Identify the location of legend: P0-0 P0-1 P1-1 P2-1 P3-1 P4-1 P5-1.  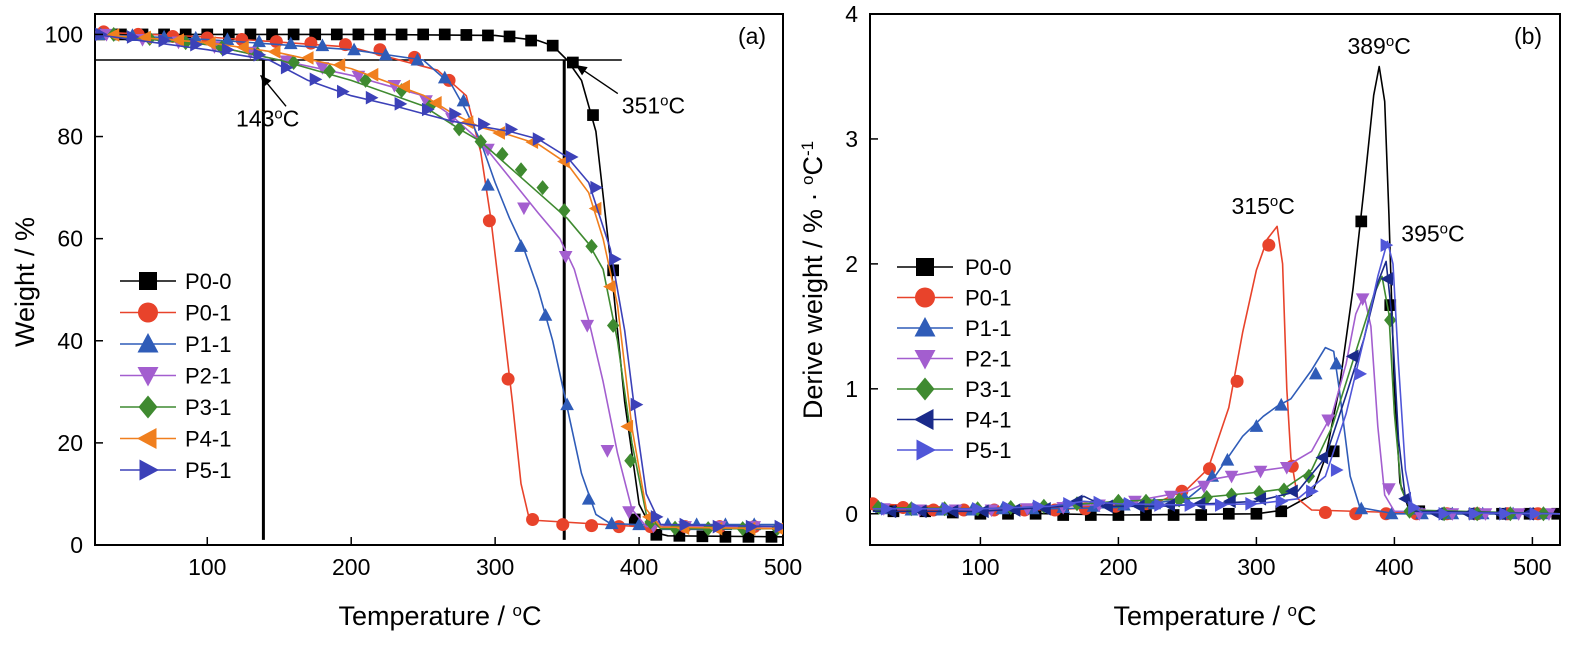
(954, 359).